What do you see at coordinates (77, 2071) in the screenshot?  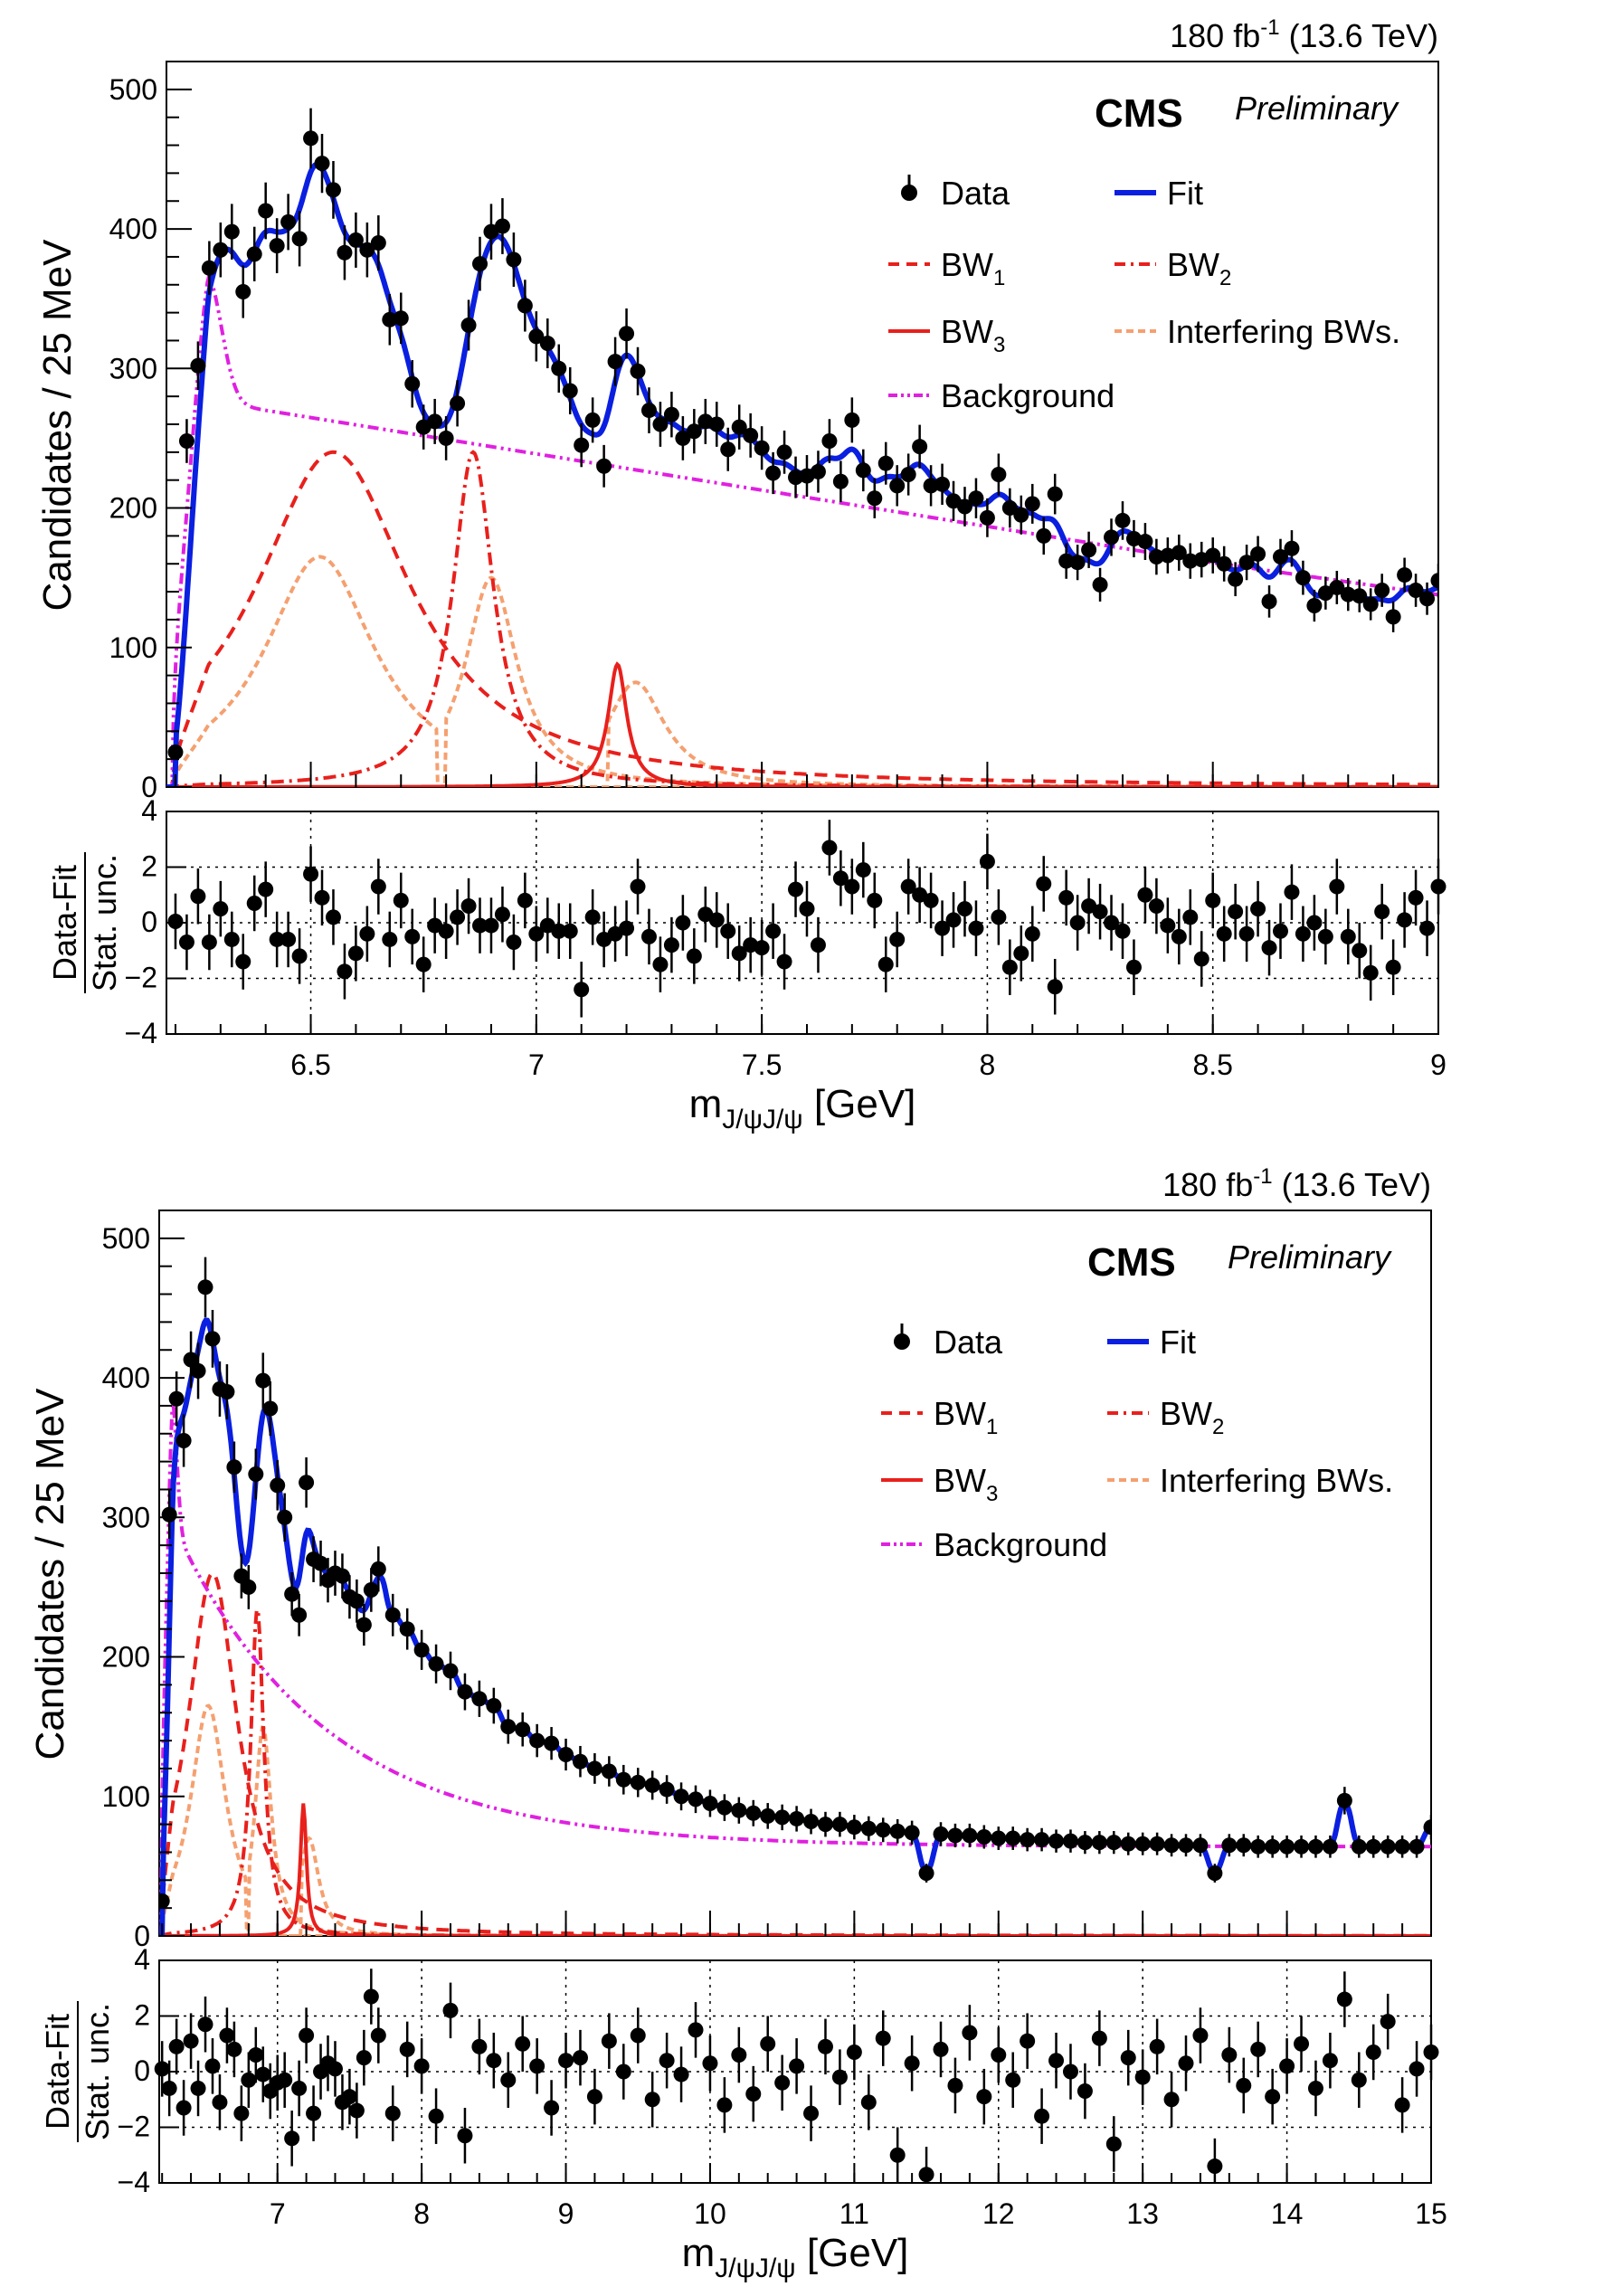 I see `residual-y-title-bottom: Data-Fit Stat. unc.` at bounding box center [77, 2071].